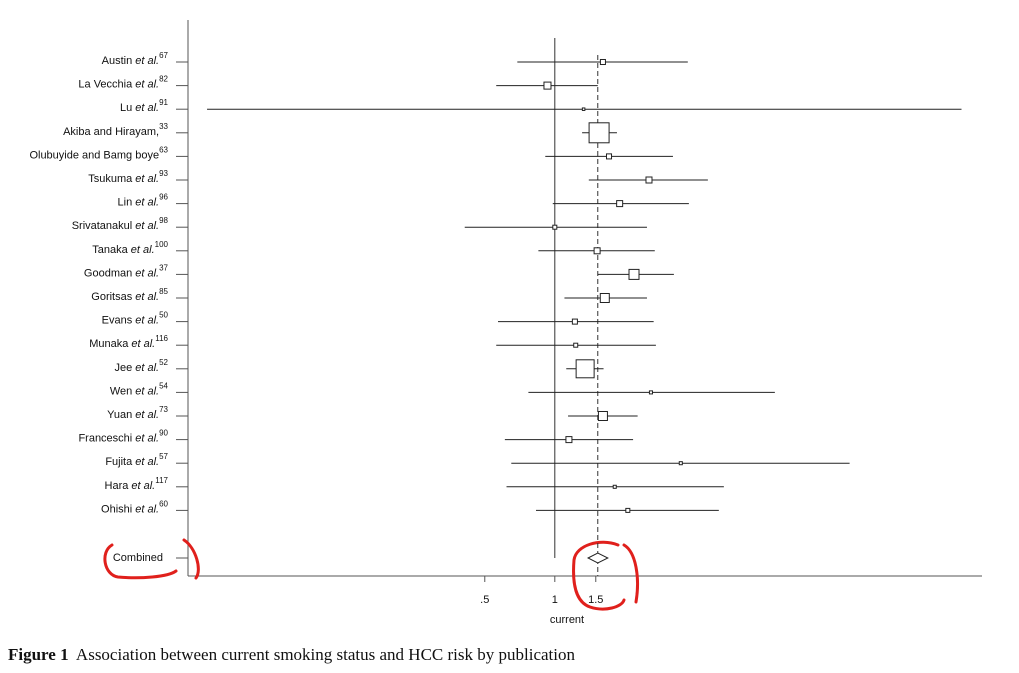  I want to click on study-label: Tsukuma et al.93, so click(128, 177).